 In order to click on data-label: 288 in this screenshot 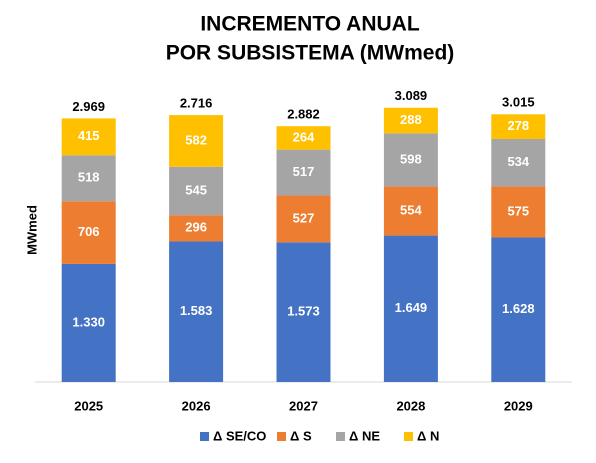, I will do `click(411, 119)`.